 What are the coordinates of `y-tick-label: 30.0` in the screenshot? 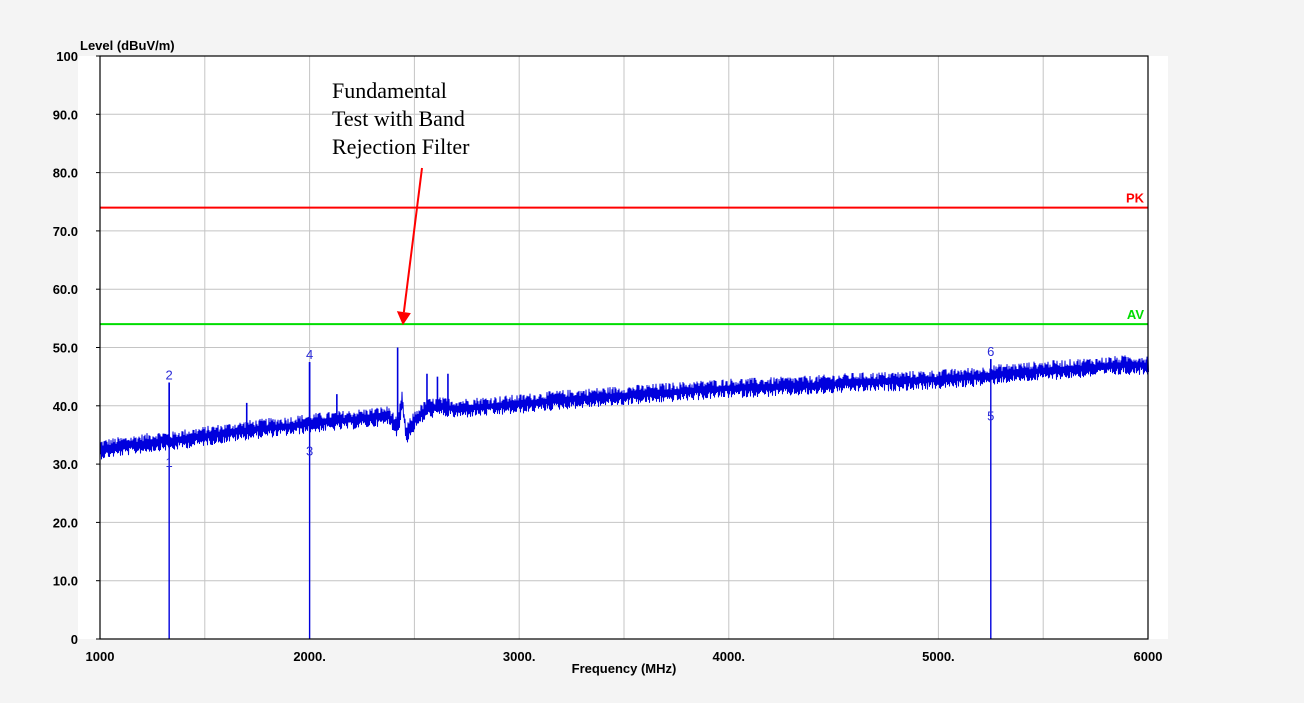 It's located at (65, 464).